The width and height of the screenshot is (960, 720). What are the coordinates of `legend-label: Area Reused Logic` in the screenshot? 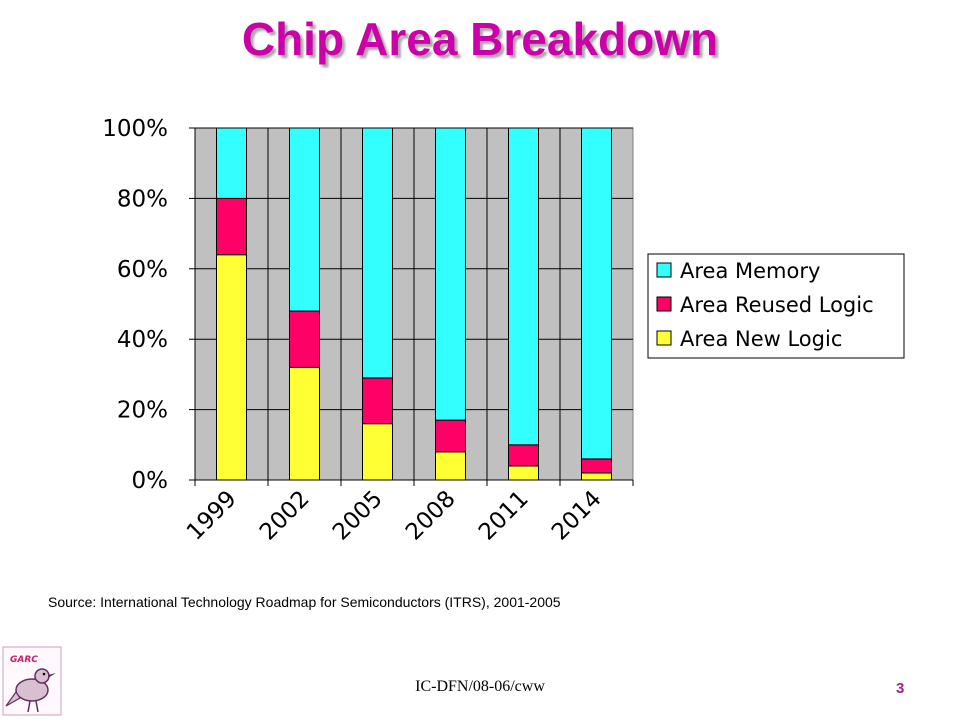 It's located at (777, 305).